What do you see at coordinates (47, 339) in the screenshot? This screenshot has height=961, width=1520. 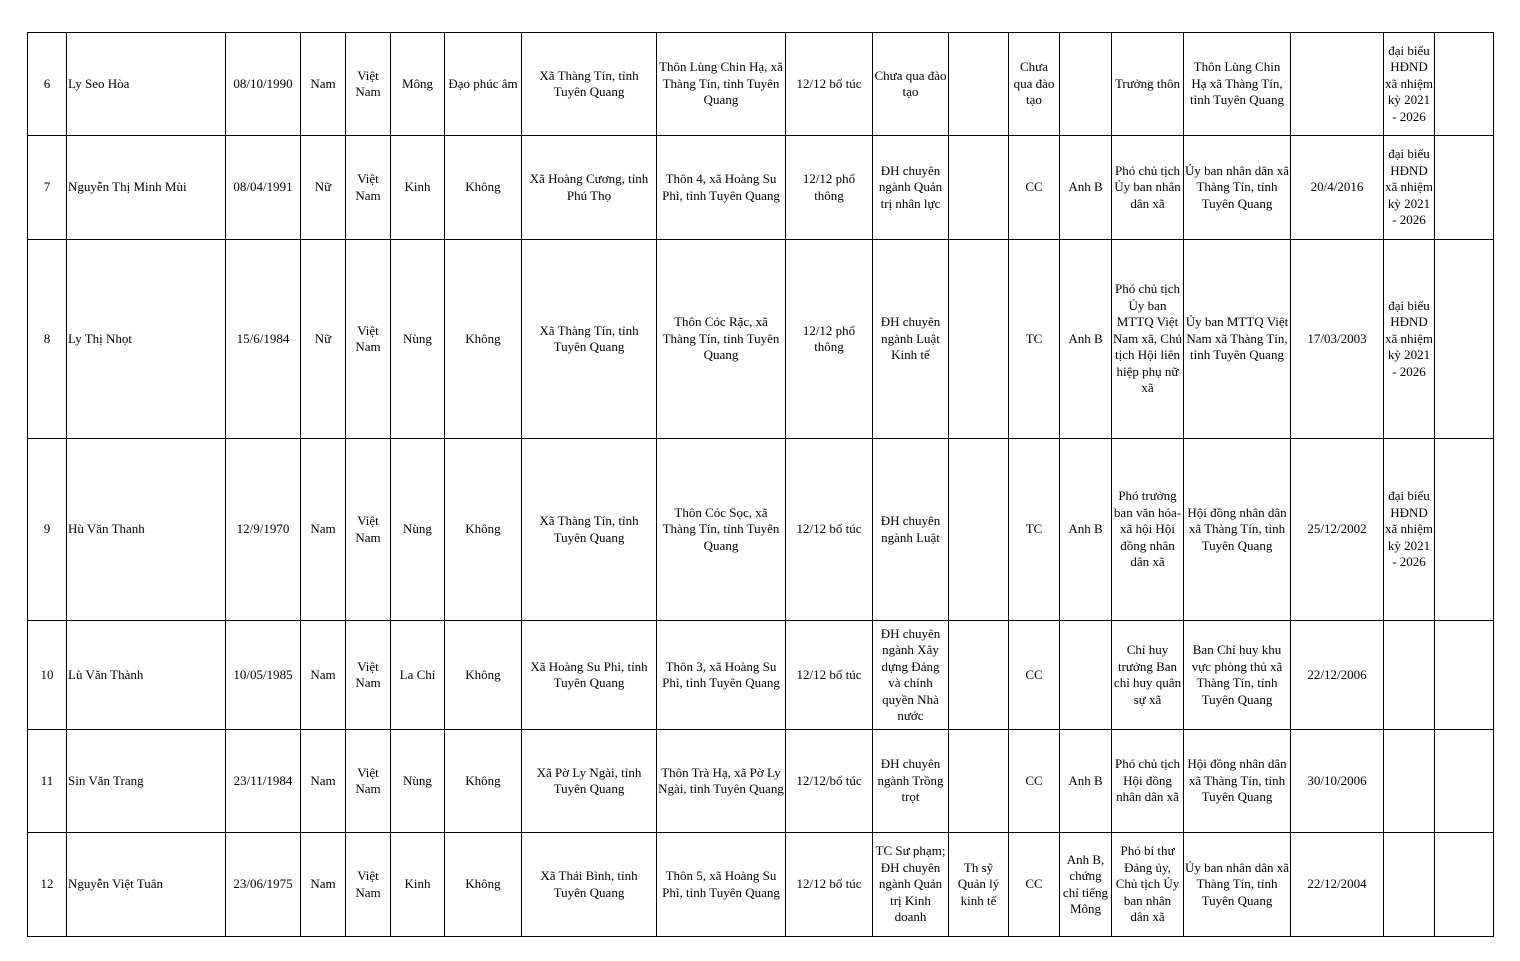 I see `table-cell: 8` at bounding box center [47, 339].